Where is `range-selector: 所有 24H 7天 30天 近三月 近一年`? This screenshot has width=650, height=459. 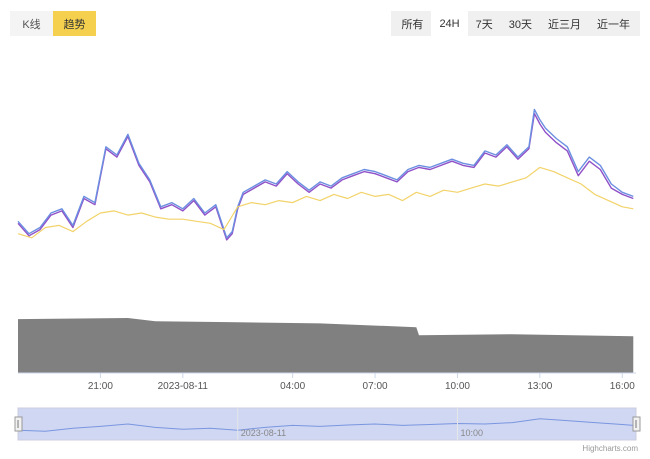 range-selector: 所有 24H 7天 30天 近三月 近一年 is located at coordinates (515, 23).